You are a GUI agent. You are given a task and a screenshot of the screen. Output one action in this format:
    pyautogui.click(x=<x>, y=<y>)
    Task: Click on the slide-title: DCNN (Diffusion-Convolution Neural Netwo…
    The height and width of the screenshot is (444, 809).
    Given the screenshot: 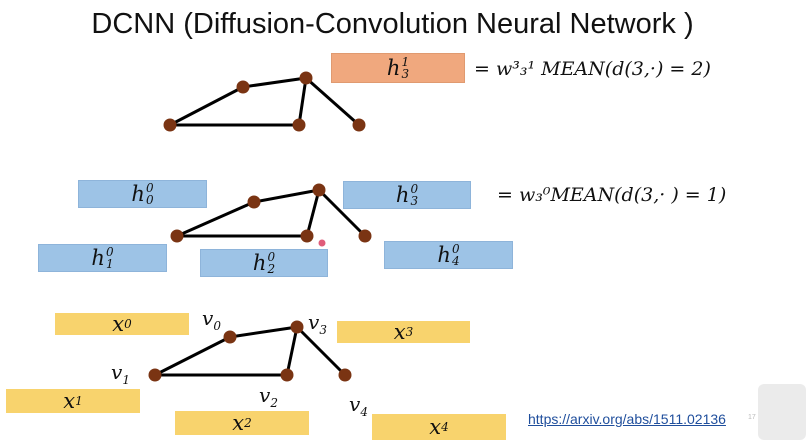 What is the action you would take?
    pyautogui.click(x=392, y=24)
    